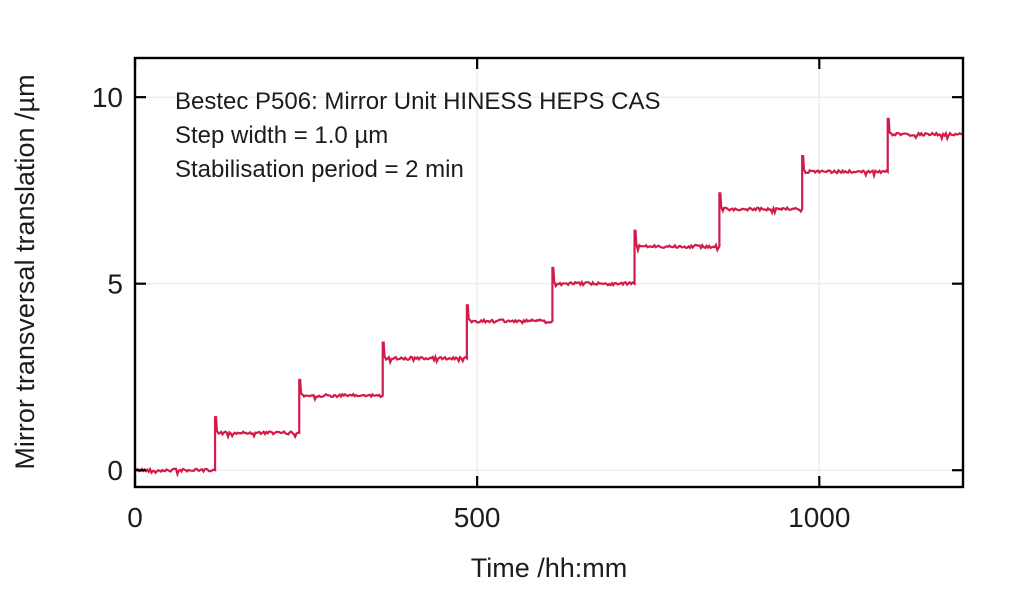 The image size is (1024, 589). I want to click on annotation-line-1: Bestec P506: Mirror Unit HINESS HEPS CAS, so click(417, 101).